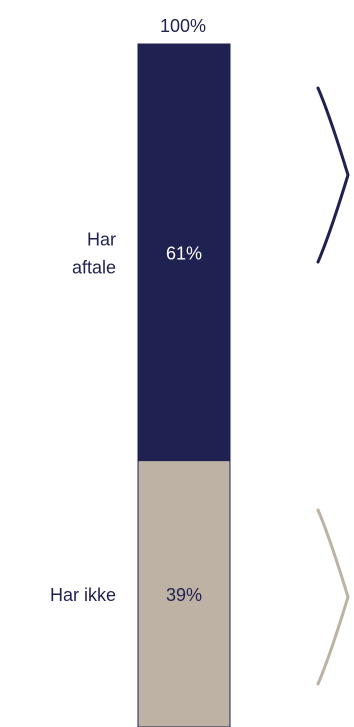 The image size is (354, 727). Describe the element at coordinates (333, 386) in the screenshot. I see `brace-group` at that location.